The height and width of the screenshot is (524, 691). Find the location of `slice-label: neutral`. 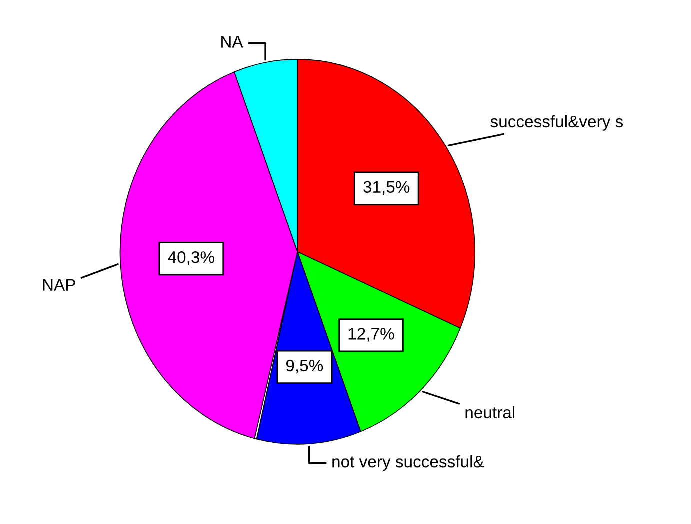

slice-label: neutral is located at coordinates (490, 412).